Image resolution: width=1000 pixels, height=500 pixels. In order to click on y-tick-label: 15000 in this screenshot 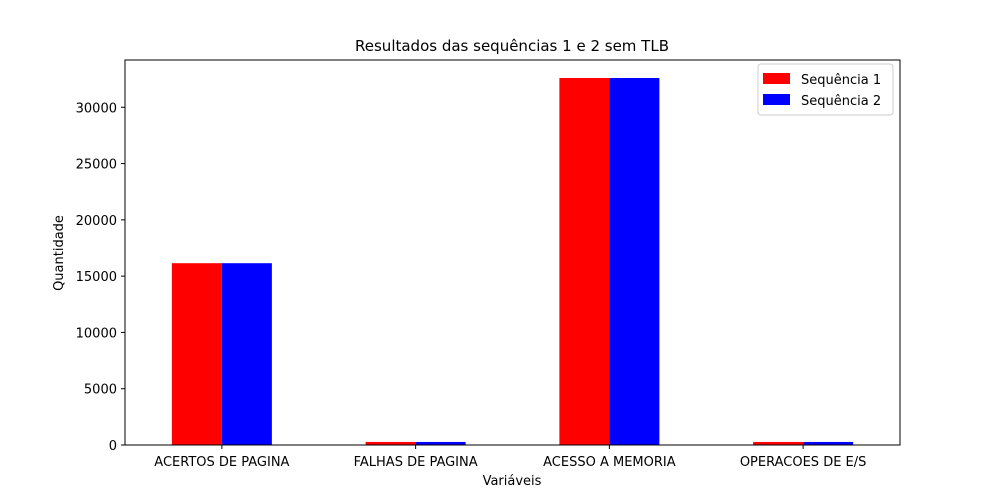, I will do `click(96, 277)`.